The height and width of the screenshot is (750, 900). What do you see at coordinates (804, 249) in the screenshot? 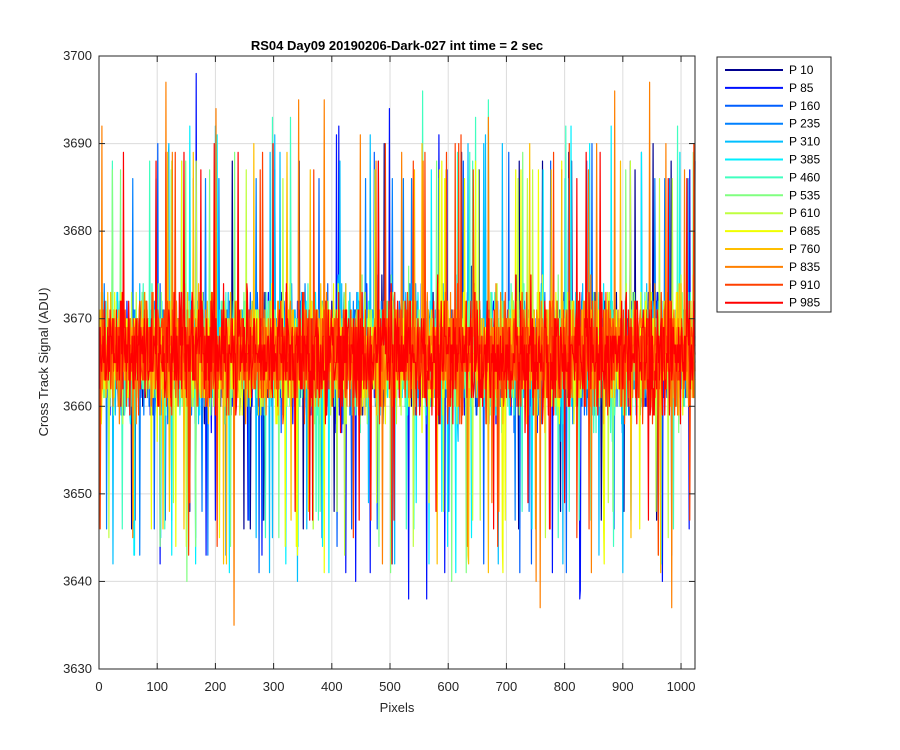
I see `legend-label: P 760` at bounding box center [804, 249].